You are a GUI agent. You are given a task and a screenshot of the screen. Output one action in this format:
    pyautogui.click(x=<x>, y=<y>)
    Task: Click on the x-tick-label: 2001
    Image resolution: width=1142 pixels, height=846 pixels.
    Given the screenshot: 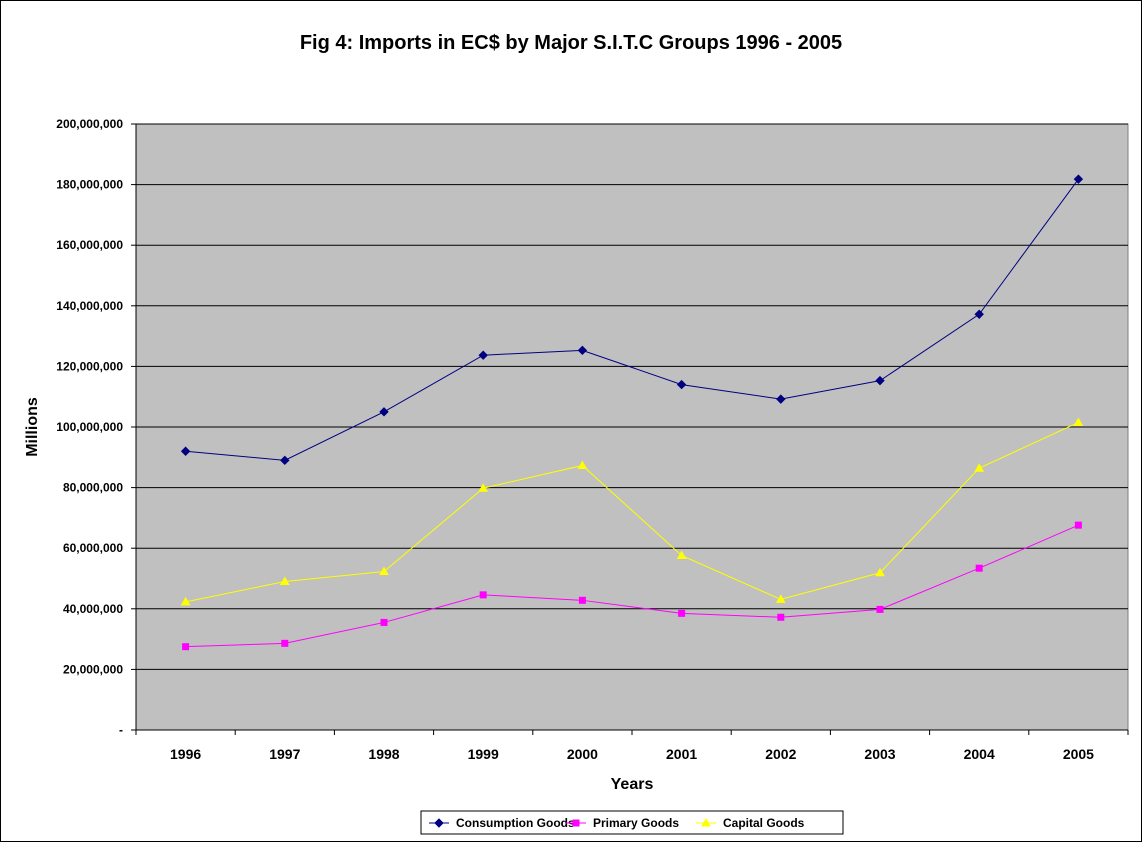 What is the action you would take?
    pyautogui.click(x=681, y=754)
    